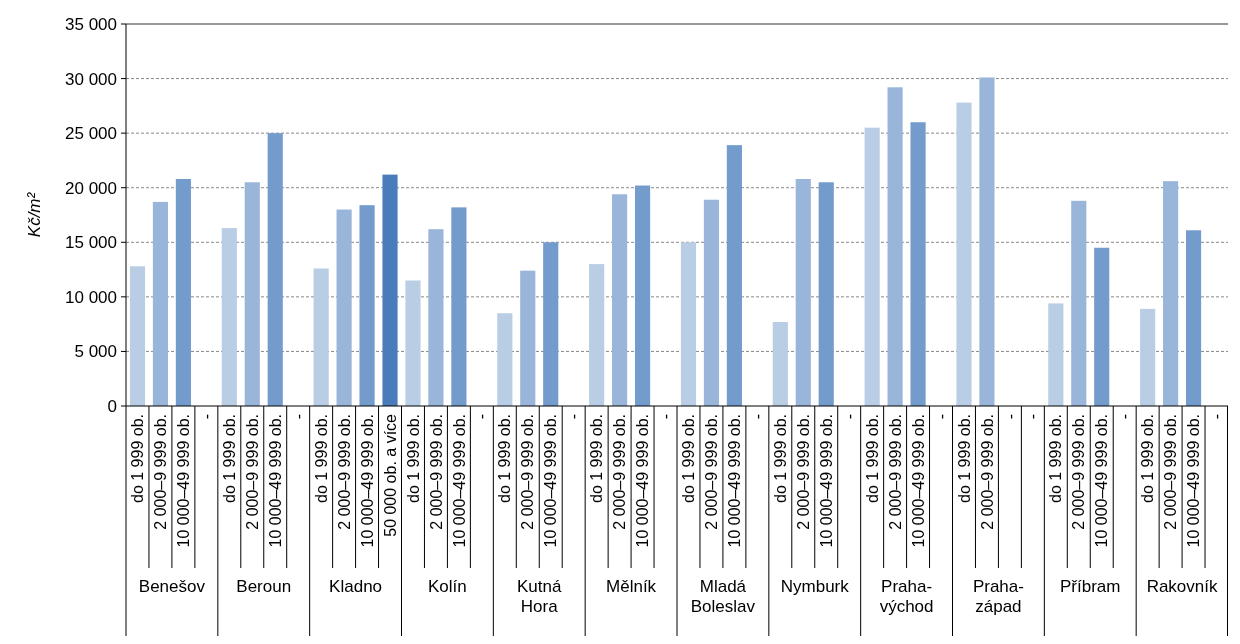 The image size is (1240, 644). Describe the element at coordinates (906, 596) in the screenshot. I see `text: Praha-východ` at that location.